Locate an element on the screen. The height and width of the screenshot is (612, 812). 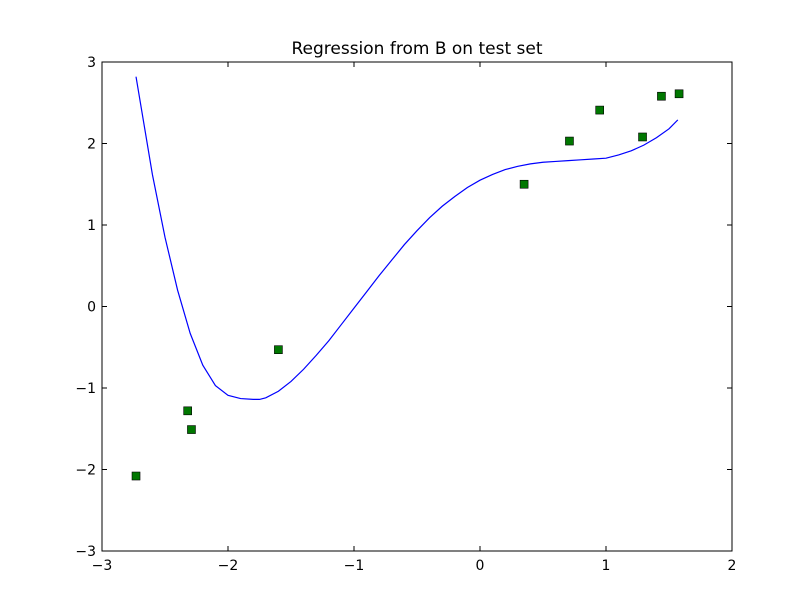
x-tick-label: −1 is located at coordinates (354, 566).